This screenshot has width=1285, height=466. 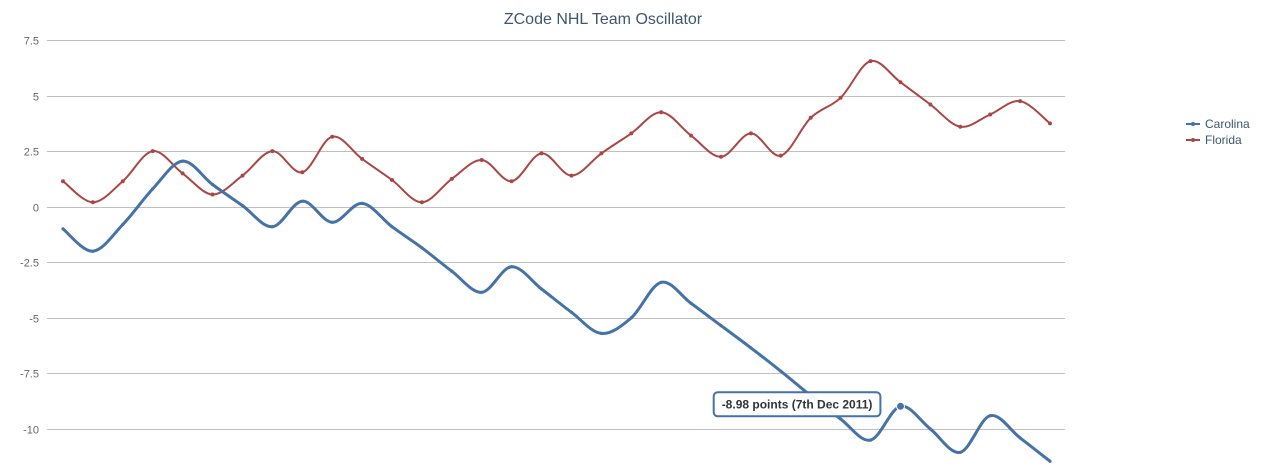 I want to click on legend-label: Carolina, so click(x=1227, y=124).